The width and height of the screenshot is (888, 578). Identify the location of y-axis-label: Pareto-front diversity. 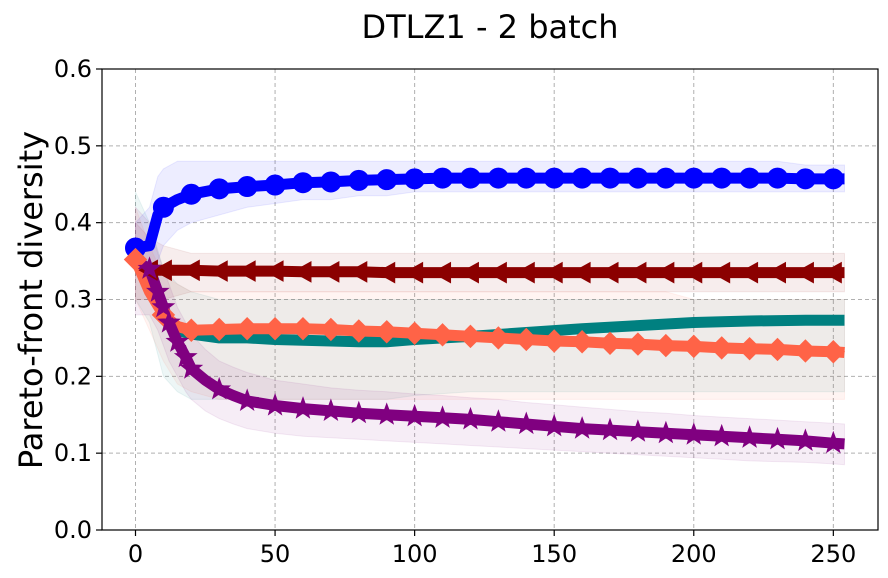
(31, 300).